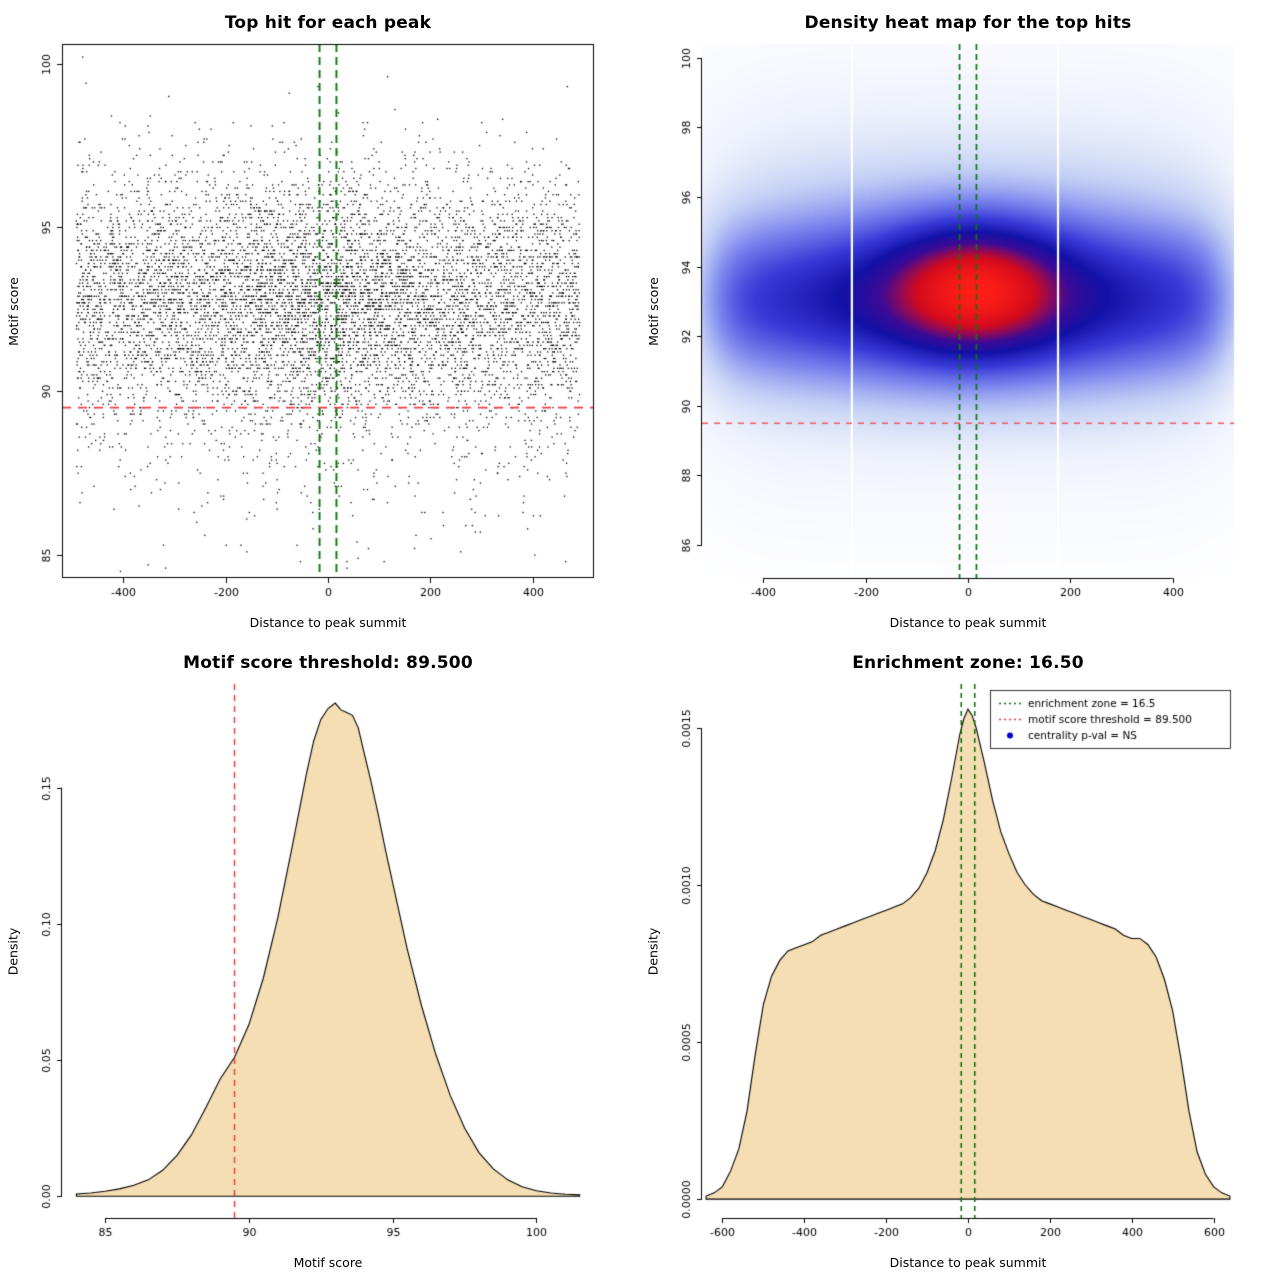 The height and width of the screenshot is (1280, 1280). Describe the element at coordinates (328, 23) in the screenshot. I see `panel-title: Top hit for each peak` at that location.